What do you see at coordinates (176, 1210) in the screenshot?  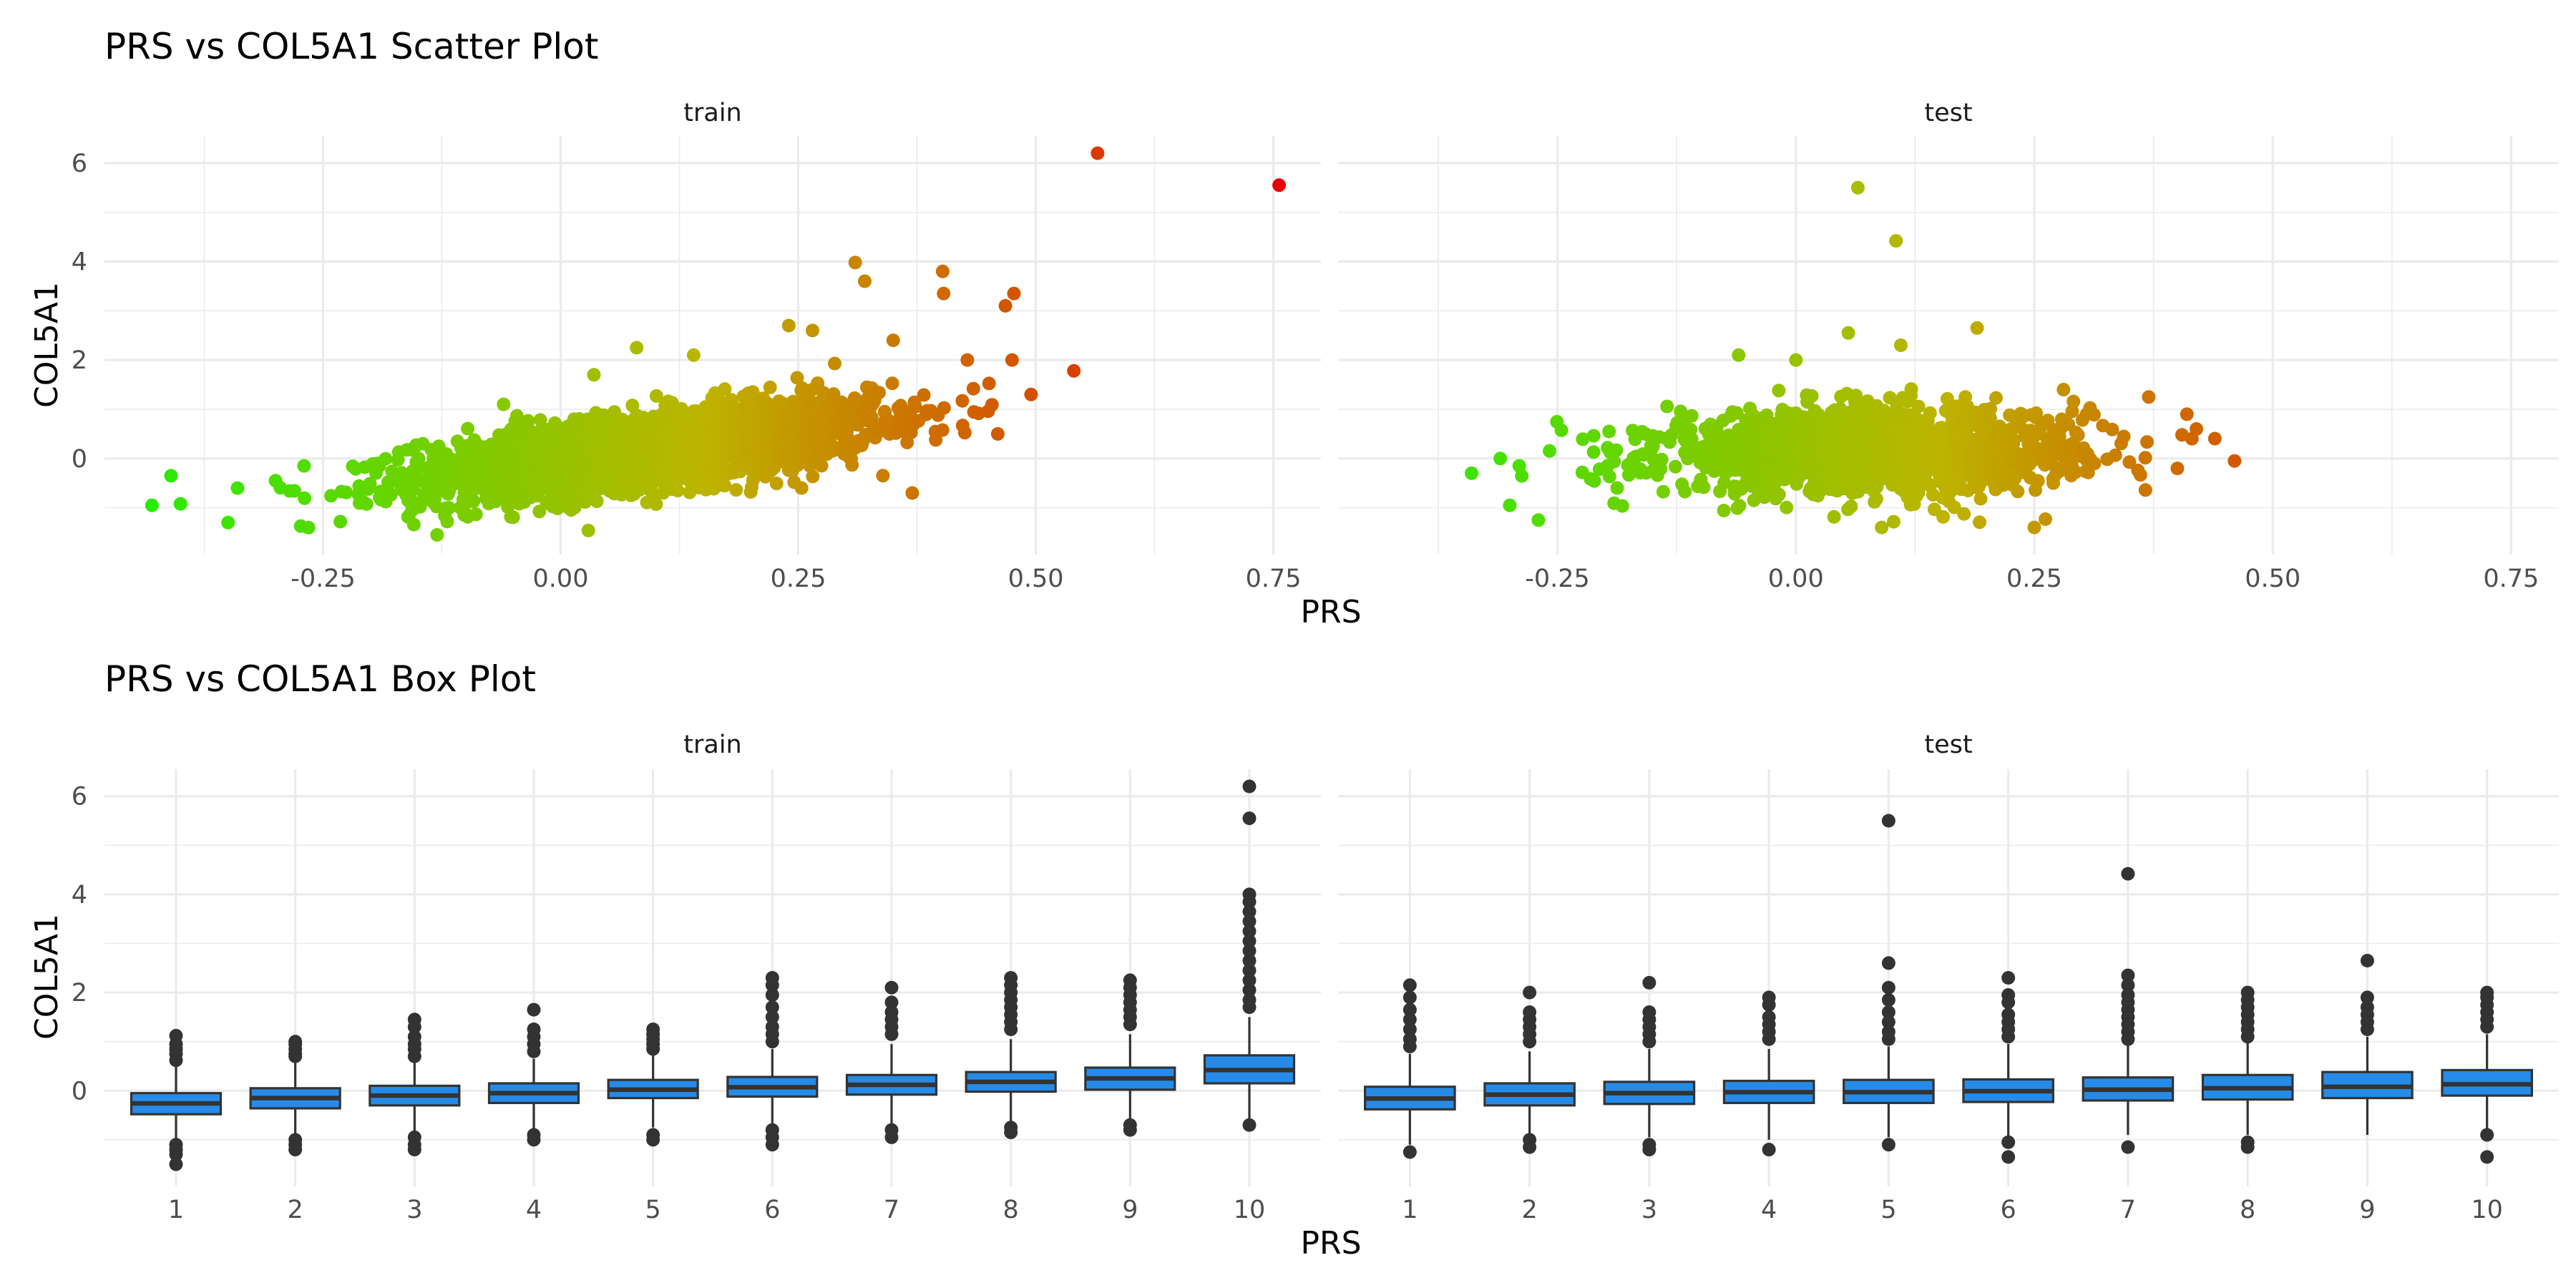 I see `x-tick-label: 1` at bounding box center [176, 1210].